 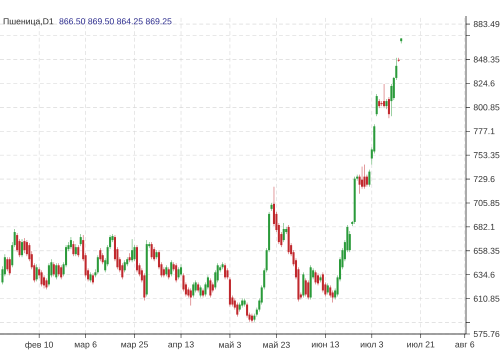 What do you see at coordinates (487, 203) in the screenshot?
I see `y-tick-label: 705.85` at bounding box center [487, 203].